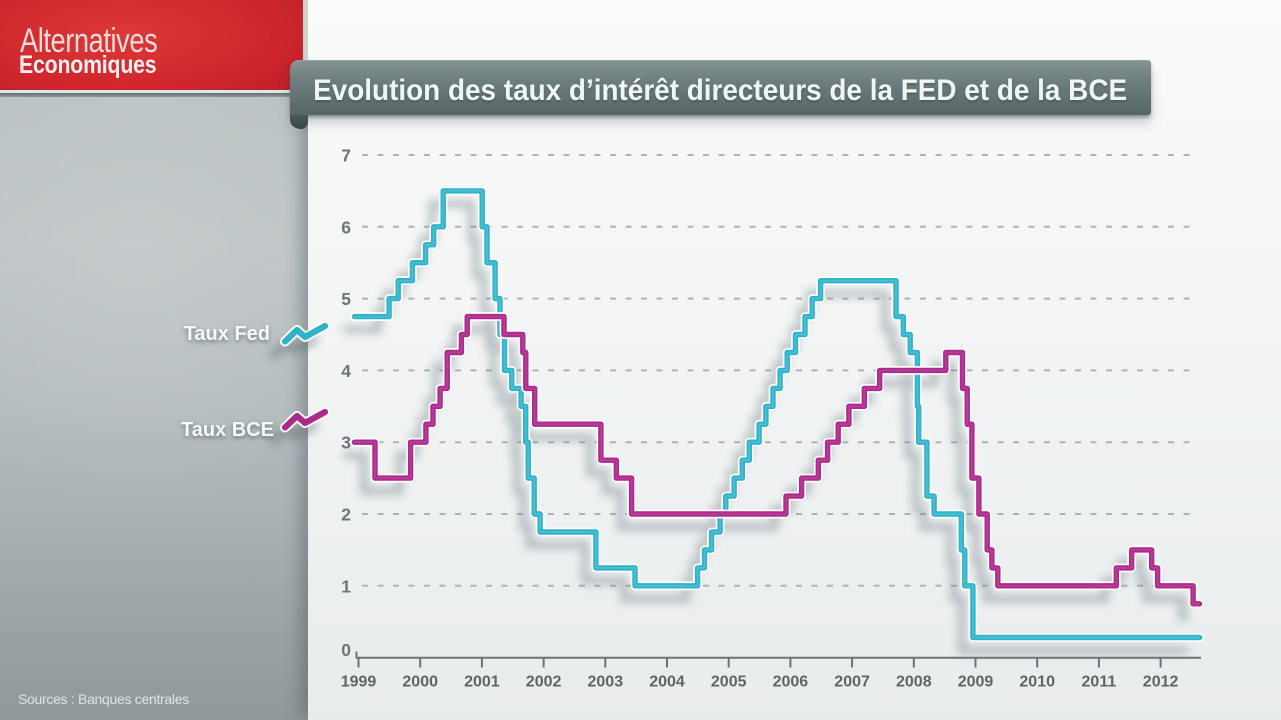 This screenshot has height=720, width=1281. I want to click on svg-text: 3, so click(346, 443).